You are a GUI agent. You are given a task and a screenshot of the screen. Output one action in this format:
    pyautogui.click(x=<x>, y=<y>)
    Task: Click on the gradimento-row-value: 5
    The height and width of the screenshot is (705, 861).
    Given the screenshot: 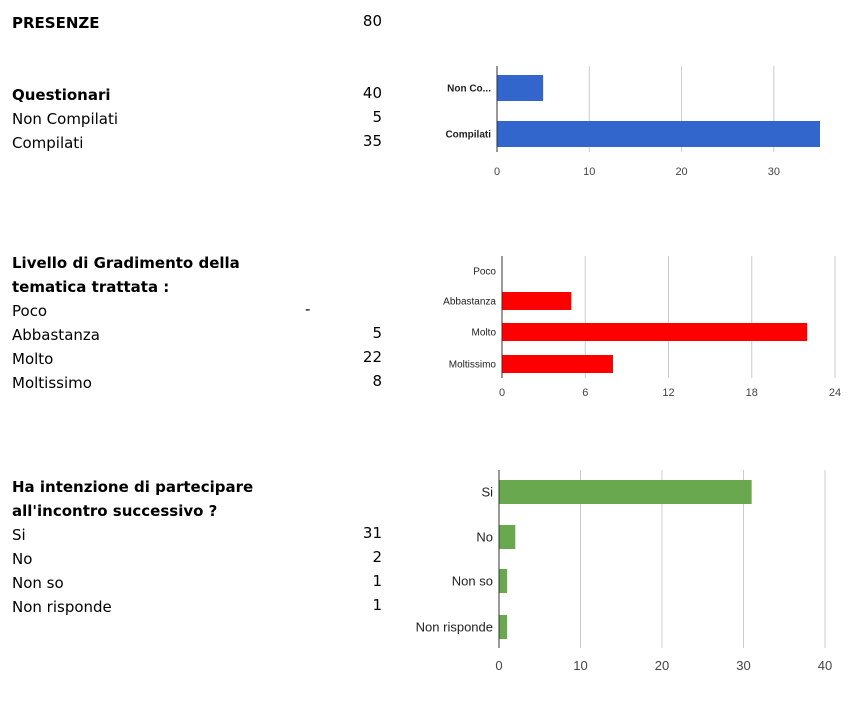 What is the action you would take?
    pyautogui.click(x=377, y=333)
    